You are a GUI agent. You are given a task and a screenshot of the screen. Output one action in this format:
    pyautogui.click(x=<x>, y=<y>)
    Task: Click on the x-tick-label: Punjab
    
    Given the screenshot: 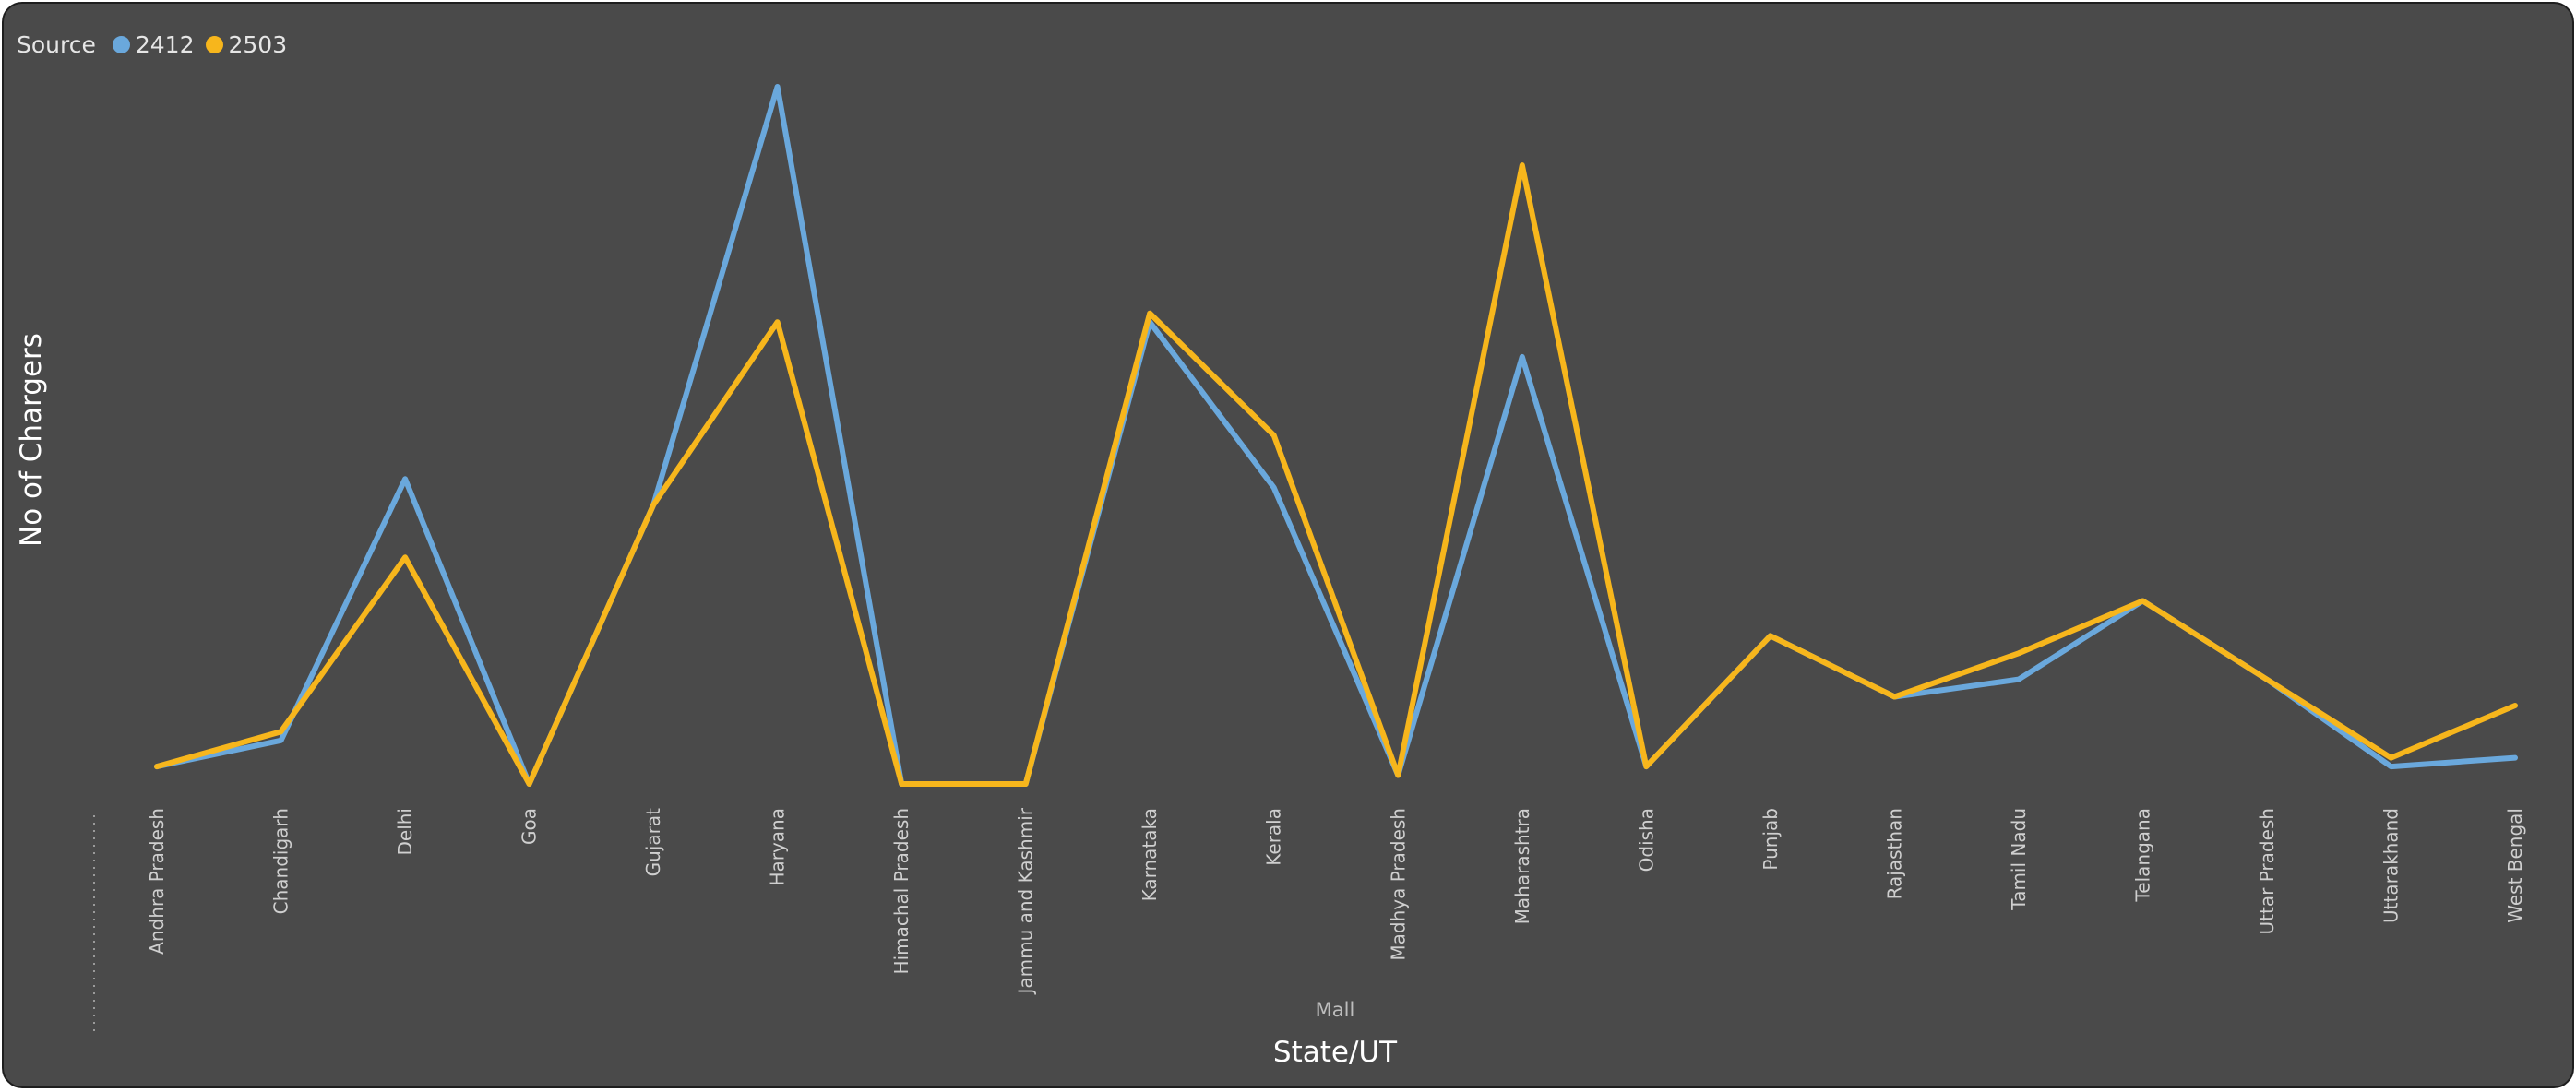 What is the action you would take?
    pyautogui.click(x=1770, y=839)
    